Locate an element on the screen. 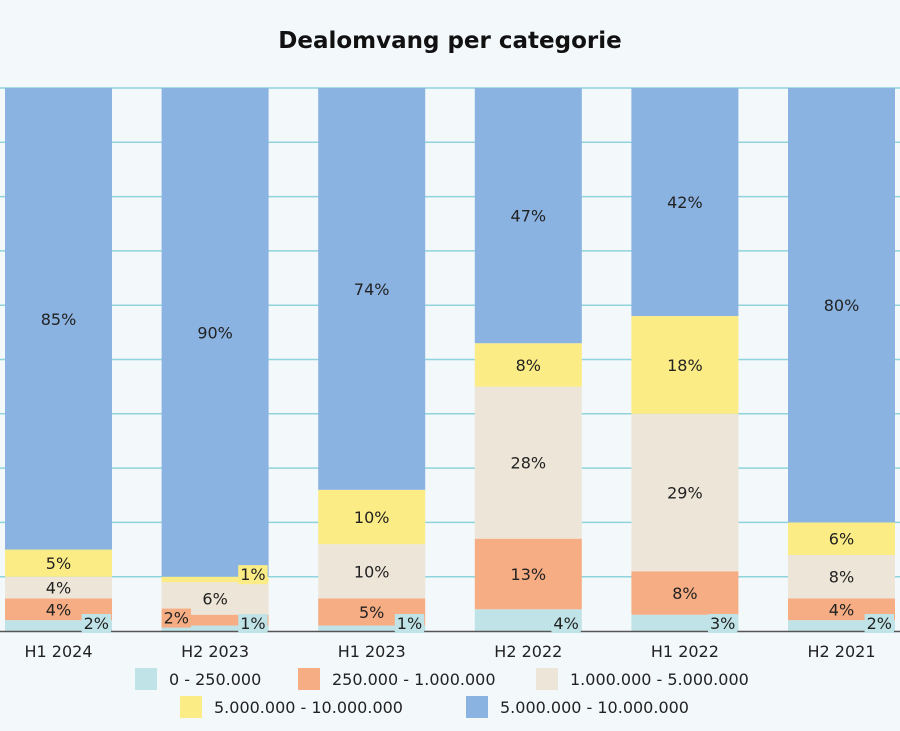 Image resolution: width=900 pixels, height=731 pixels. data-label: 18% is located at coordinates (685, 365).